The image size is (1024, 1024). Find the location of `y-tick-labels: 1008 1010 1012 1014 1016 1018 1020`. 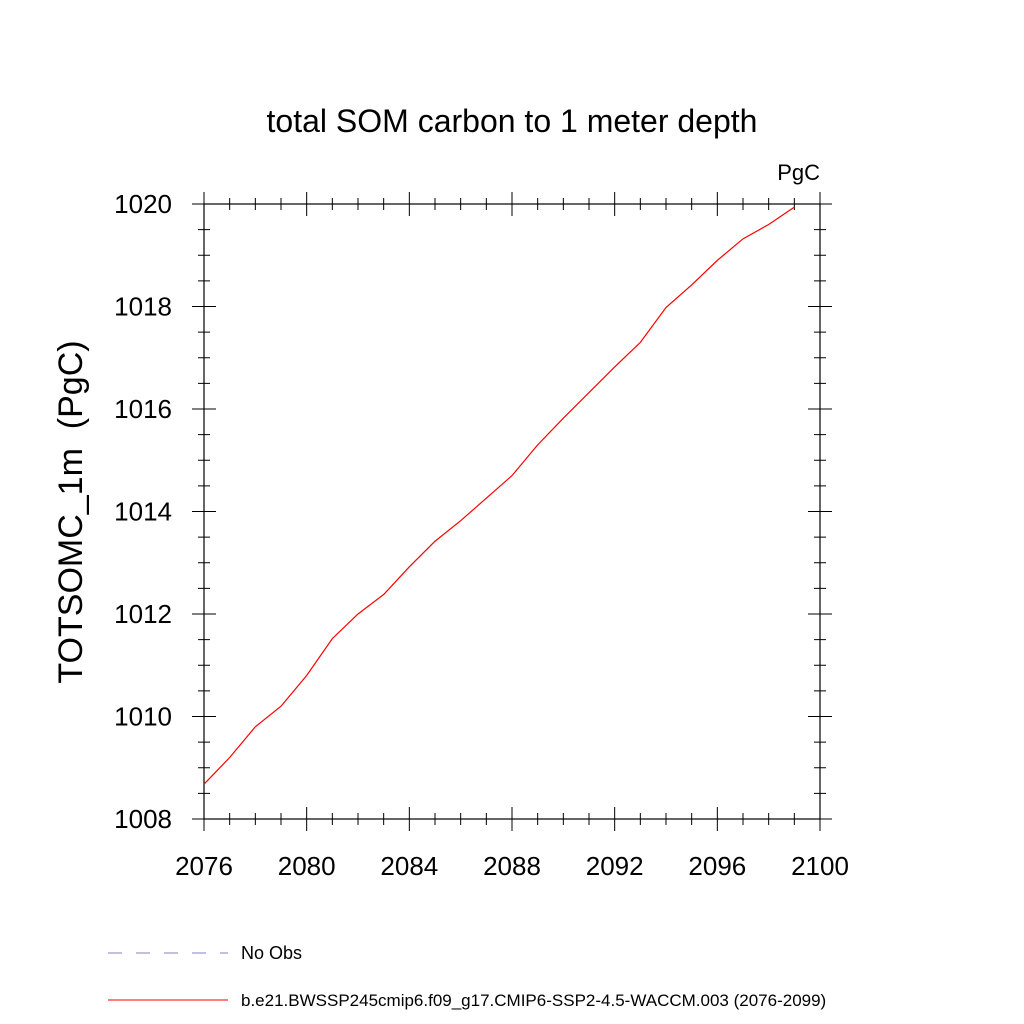

y-tick-labels: 1008 1010 1012 1014 1016 1018 1020 is located at coordinates (143, 511).